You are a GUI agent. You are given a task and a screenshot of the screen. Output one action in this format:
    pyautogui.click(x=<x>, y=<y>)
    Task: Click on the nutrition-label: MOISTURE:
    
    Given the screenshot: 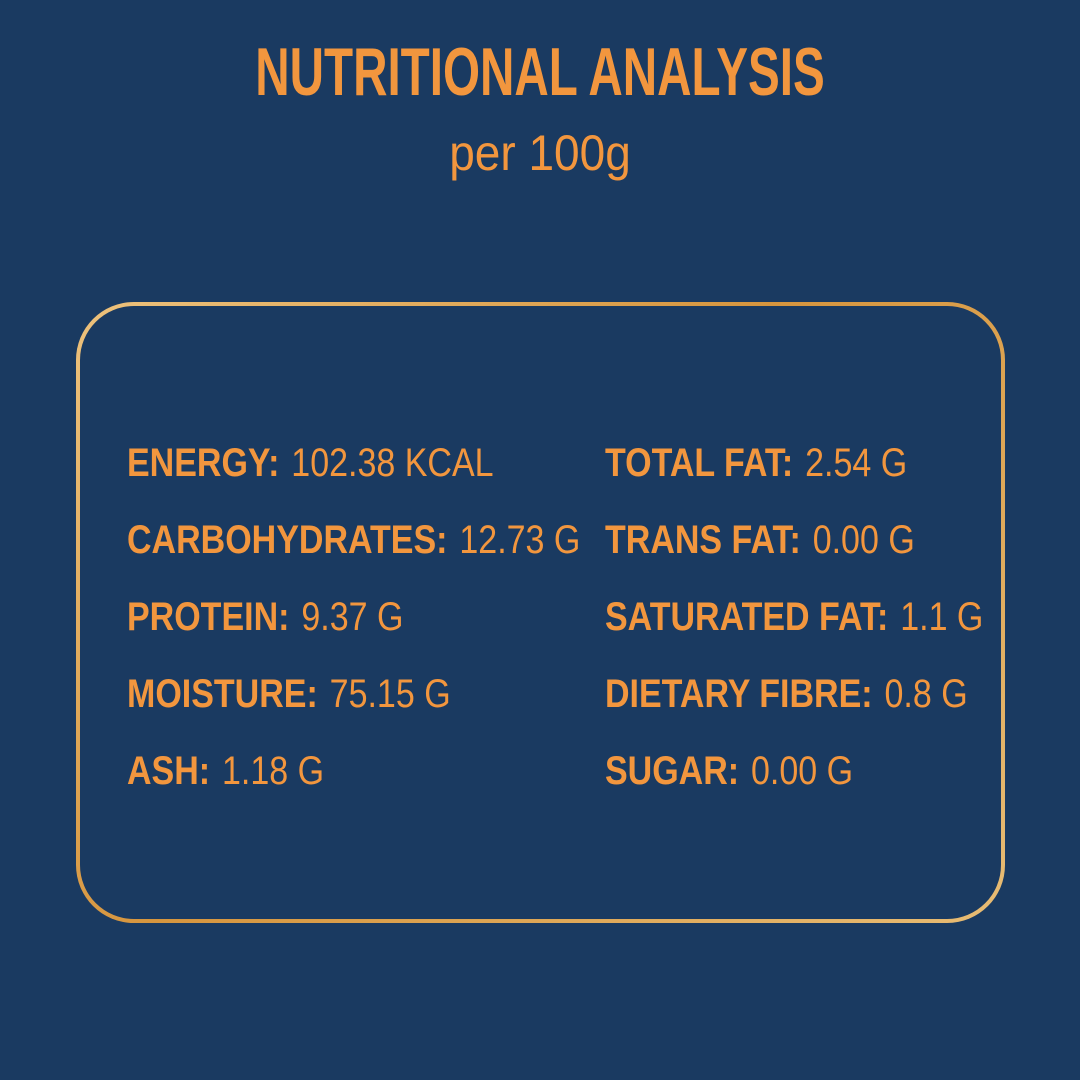 What is the action you would take?
    pyautogui.click(x=222, y=694)
    